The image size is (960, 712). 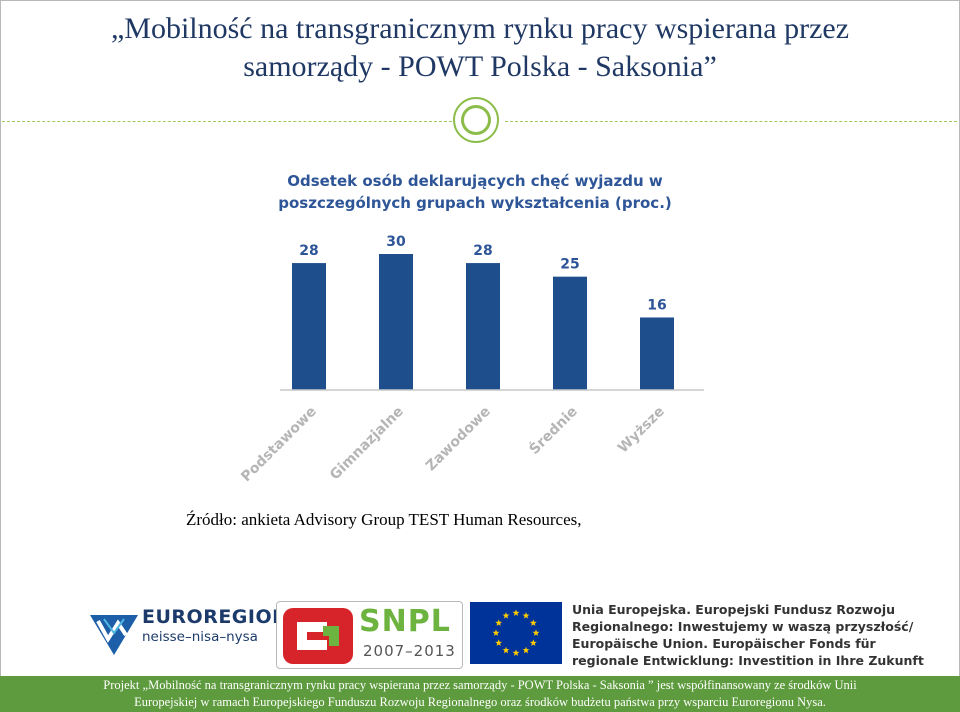 What do you see at coordinates (405, 621) in the screenshot?
I see `snpl-name: SNPL` at bounding box center [405, 621].